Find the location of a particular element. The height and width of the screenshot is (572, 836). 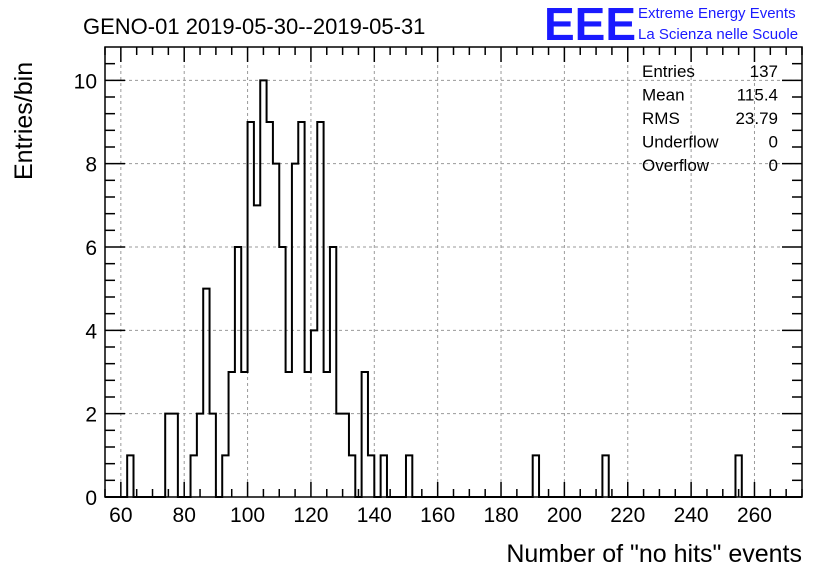

x-tick-label: 180 is located at coordinates (500, 515).